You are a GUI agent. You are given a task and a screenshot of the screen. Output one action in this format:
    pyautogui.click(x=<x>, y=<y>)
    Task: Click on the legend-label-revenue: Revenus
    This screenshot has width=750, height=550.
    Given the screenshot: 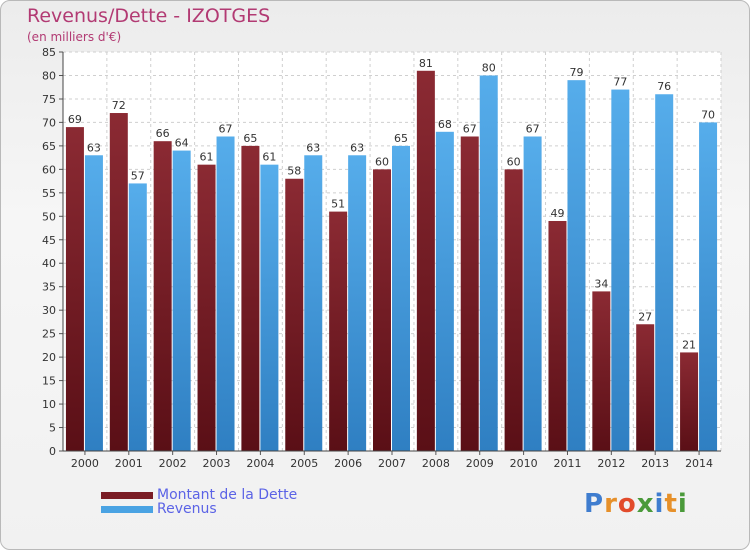 What is the action you would take?
    pyautogui.click(x=187, y=509)
    